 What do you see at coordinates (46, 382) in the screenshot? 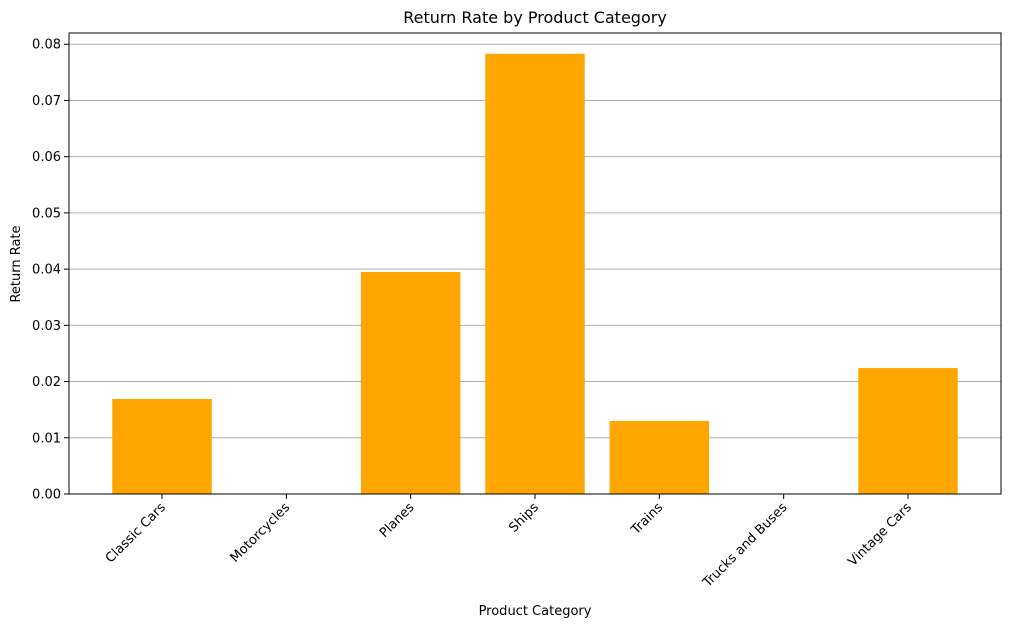
I see `y-tick-label: 0.02` at bounding box center [46, 382].